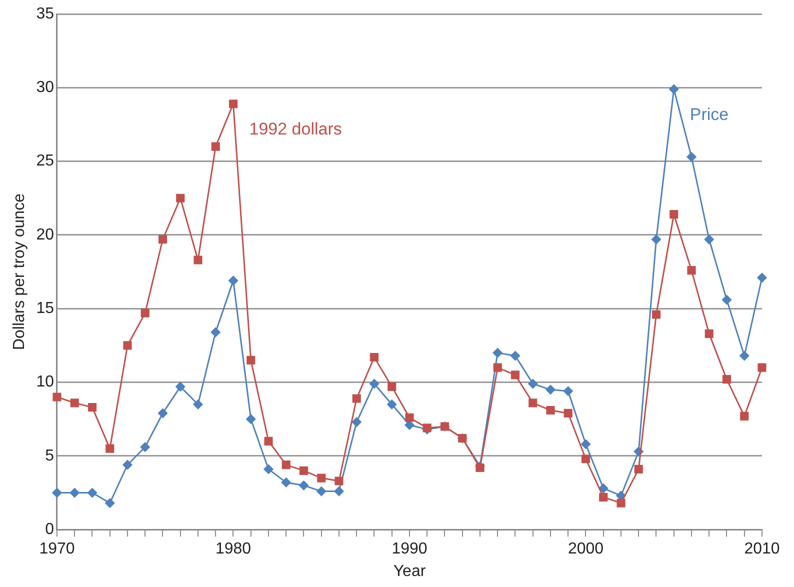 The height and width of the screenshot is (587, 794). Describe the element at coordinates (409, 571) in the screenshot. I see `x-axis-title: Year` at that location.